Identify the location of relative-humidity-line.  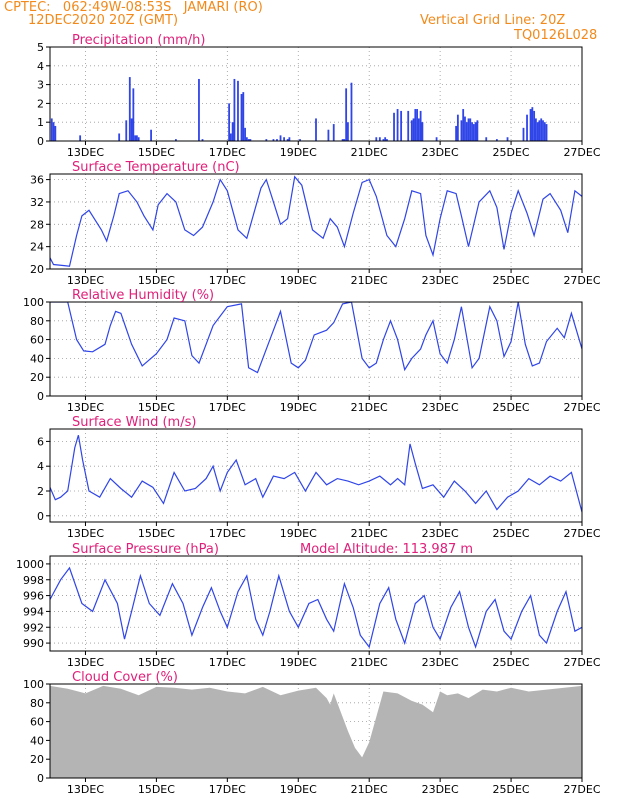
(316, 338).